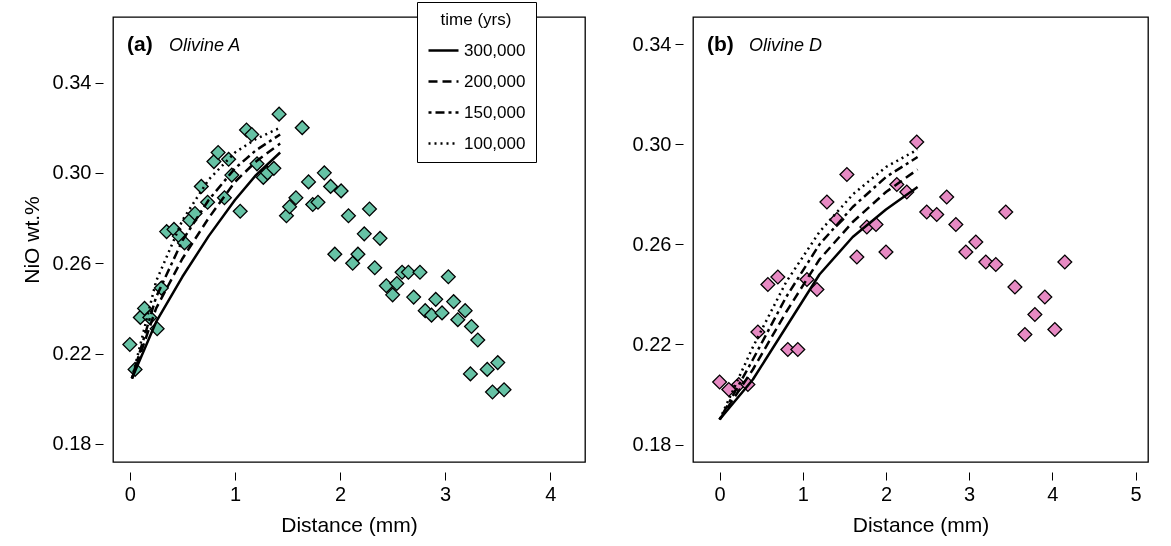 The image size is (1171, 546). Describe the element at coordinates (476, 19) in the screenshot. I see `legend-title: time (yrs)` at that location.